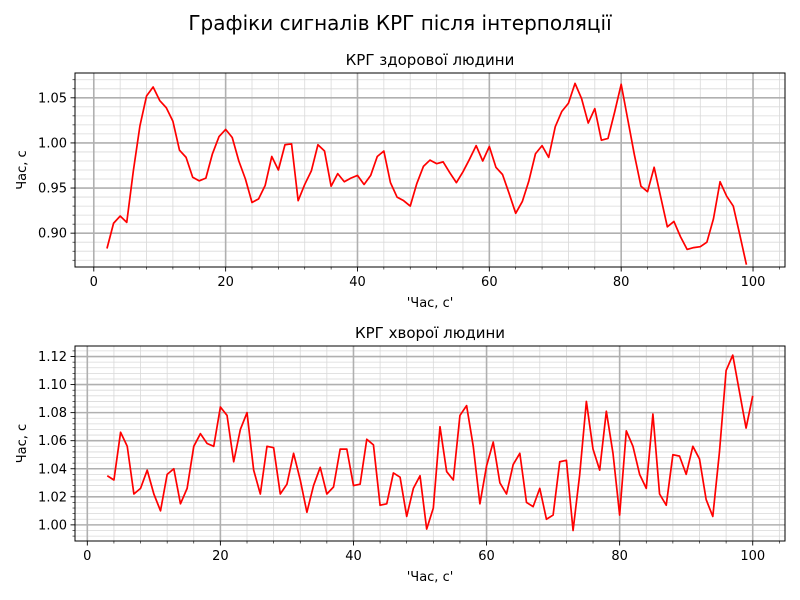 This screenshot has width=800, height=600. What do you see at coordinates (52, 497) in the screenshot?
I see `y-tick-label: 1.02` at bounding box center [52, 497].